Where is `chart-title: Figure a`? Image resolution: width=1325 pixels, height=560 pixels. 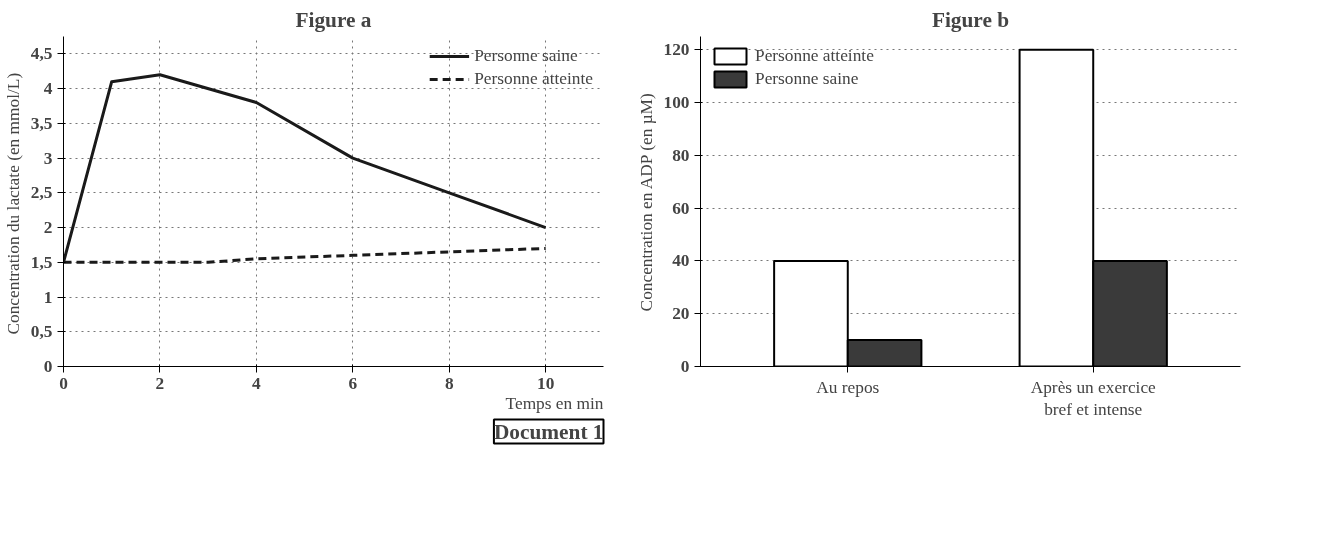 chart-title: Figure a is located at coordinates (333, 19).